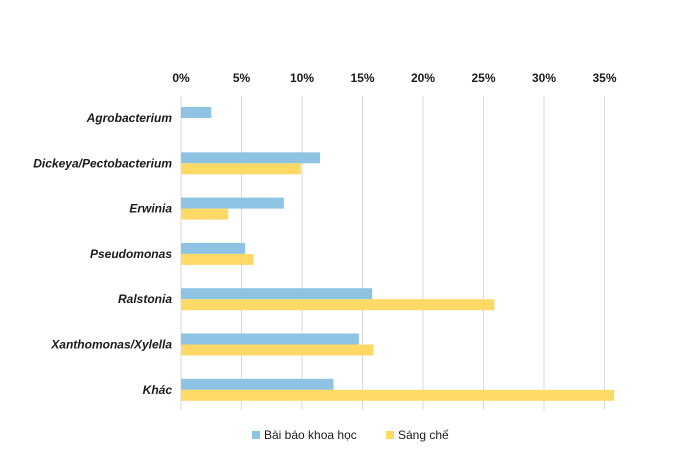  What do you see at coordinates (483, 78) in the screenshot?
I see `x-tick-label: 25%` at bounding box center [483, 78].